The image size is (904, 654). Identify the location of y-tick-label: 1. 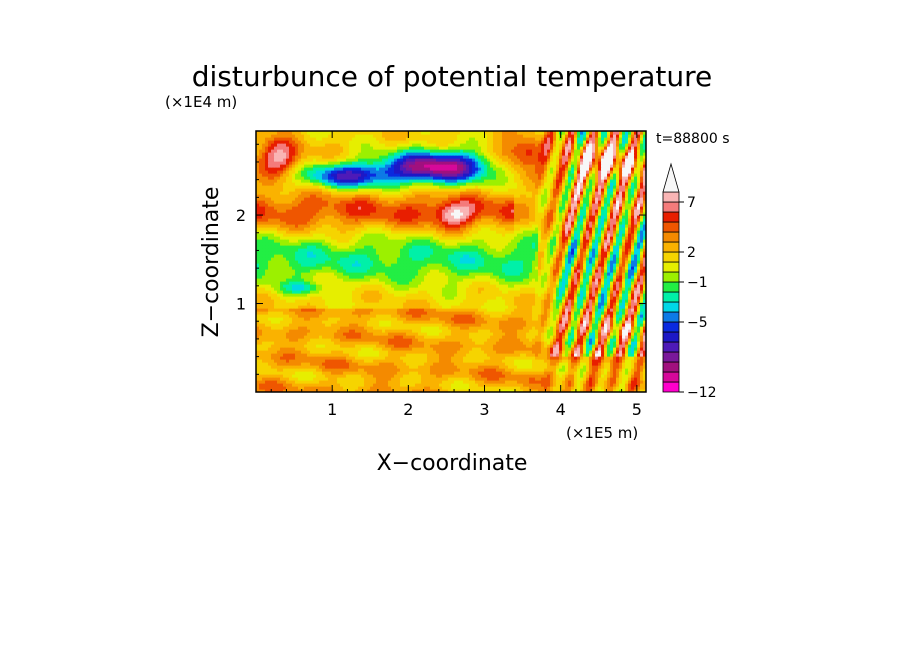
(241, 304).